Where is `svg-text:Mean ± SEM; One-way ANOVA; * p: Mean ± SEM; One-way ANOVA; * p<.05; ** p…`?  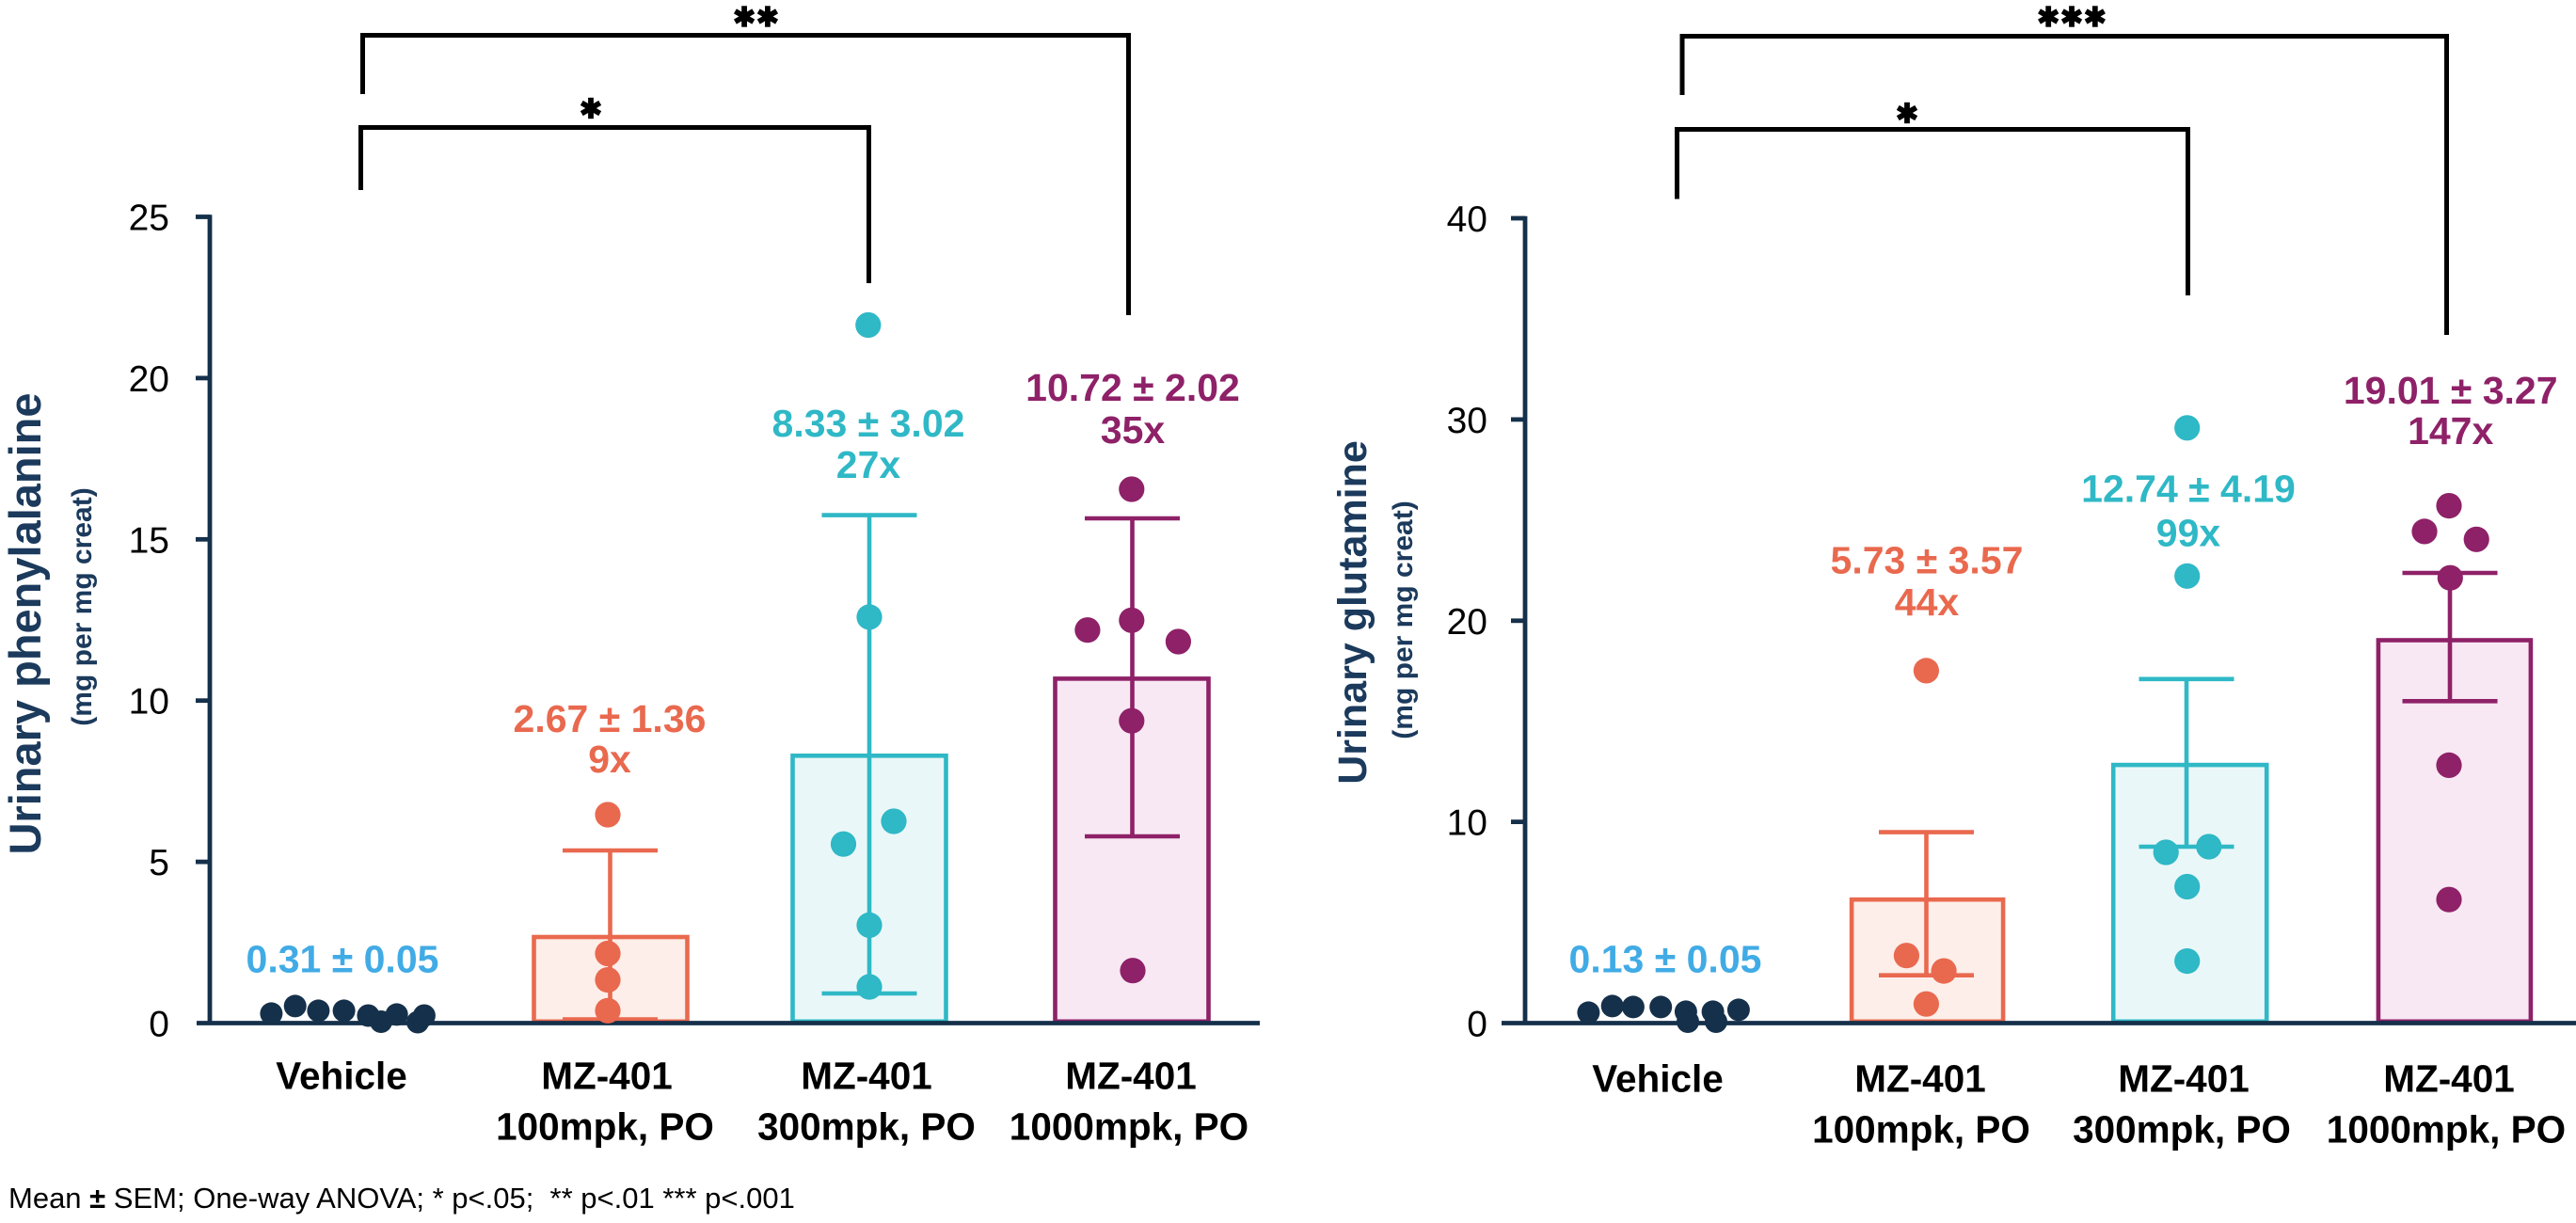 svg-text:Mean ± SEM; One-way ANOVA; * p: Mean ± SEM; One-way ANOVA; * p<.05; ** p… is located at coordinates (401, 1198).